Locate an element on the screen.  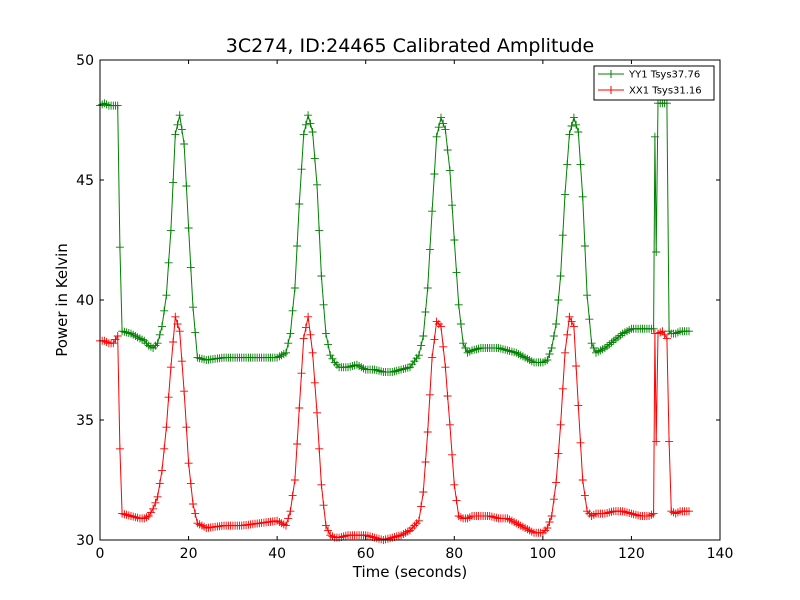
x-tick-label: 80 is located at coordinates (454, 554).